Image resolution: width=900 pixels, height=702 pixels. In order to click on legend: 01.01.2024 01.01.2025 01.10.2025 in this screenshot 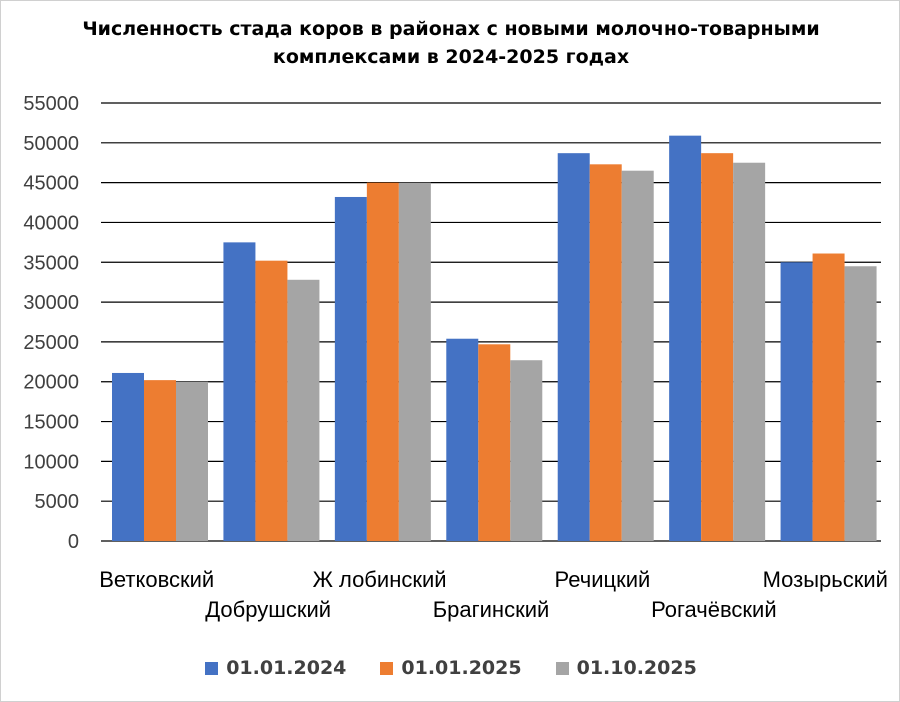, I will do `click(450, 668)`.